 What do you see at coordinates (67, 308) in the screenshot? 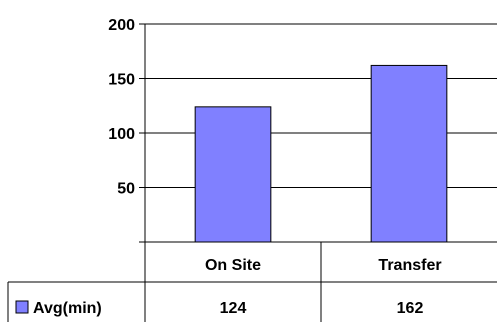
I see `series-label-avg: Avg(min)` at bounding box center [67, 308].